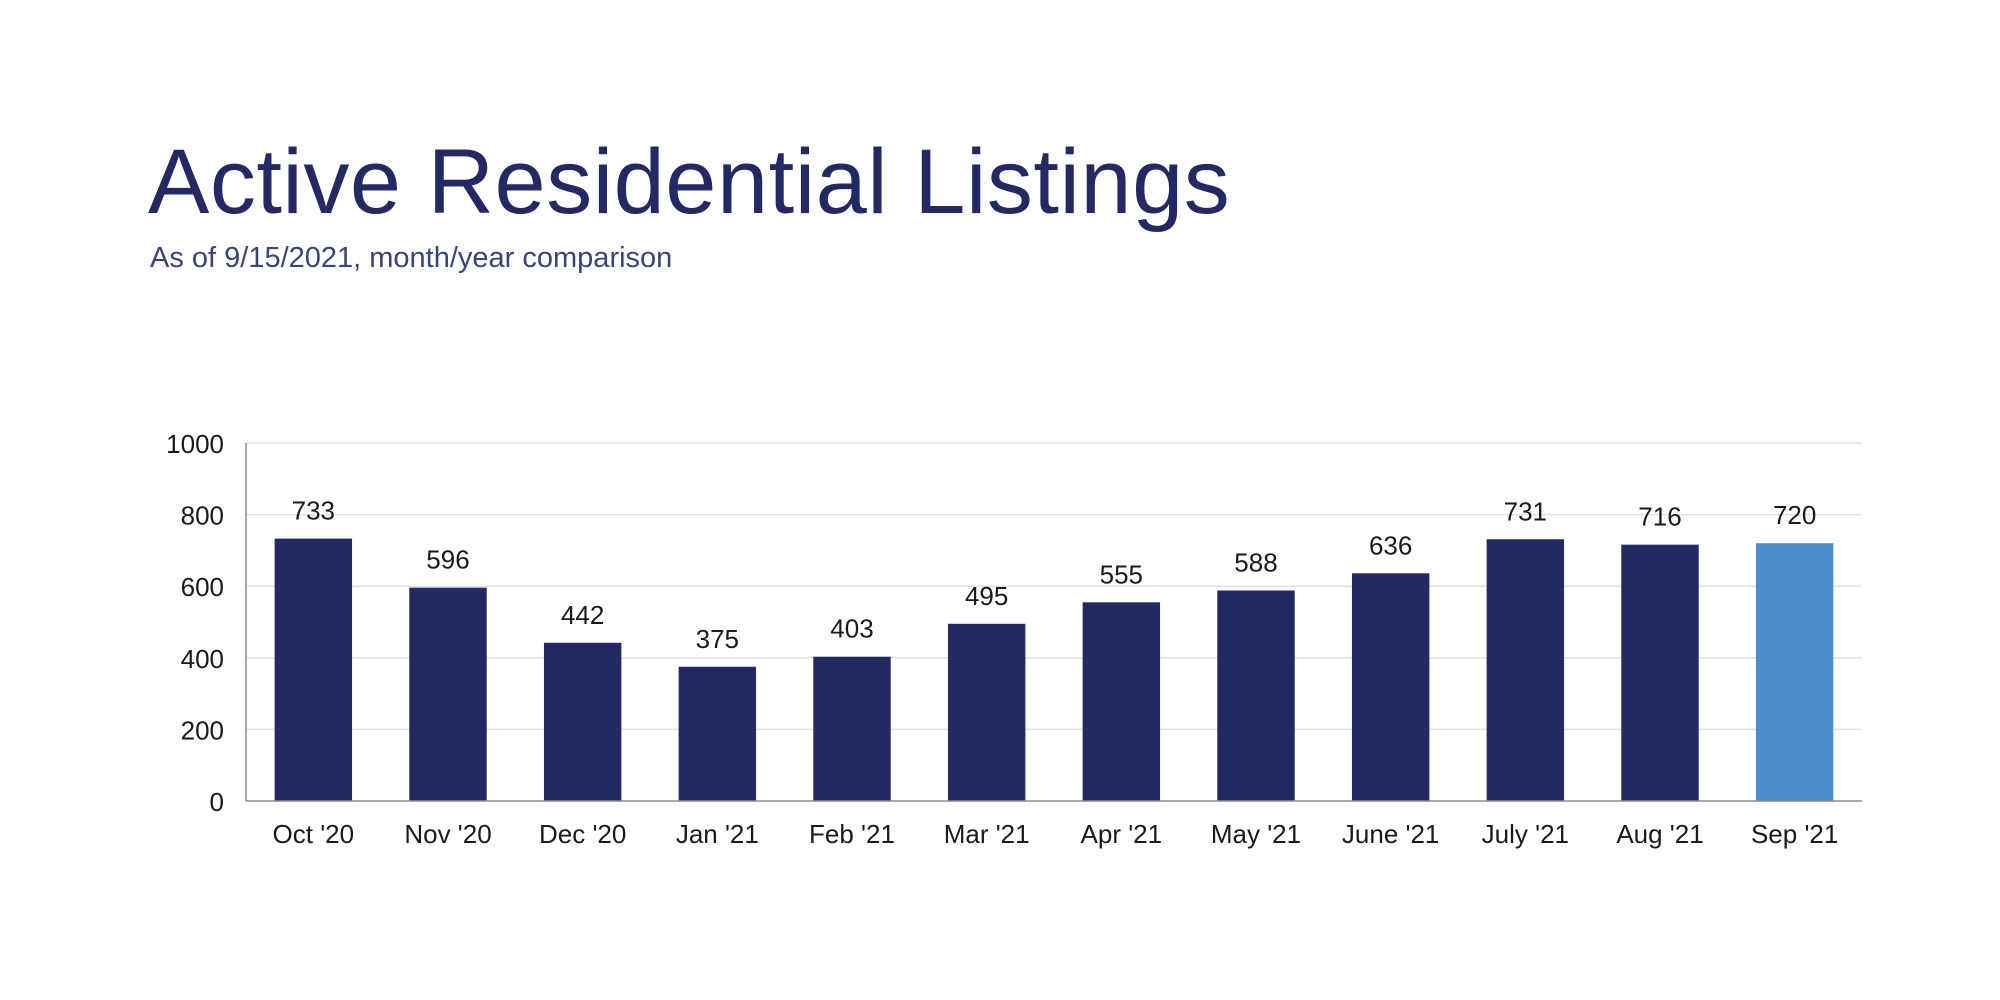 The image size is (2000, 1000). Describe the element at coordinates (202, 516) in the screenshot. I see `y-tick-label: 800` at that location.